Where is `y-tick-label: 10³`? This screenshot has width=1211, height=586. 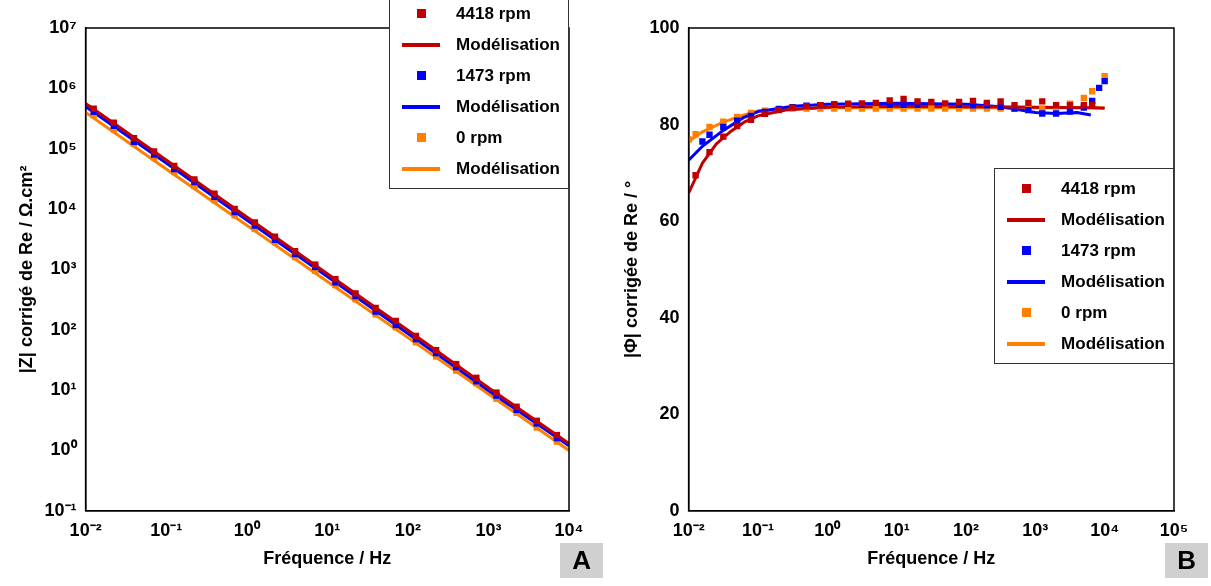
y-tick-label: 10³ is located at coordinates (63, 268).